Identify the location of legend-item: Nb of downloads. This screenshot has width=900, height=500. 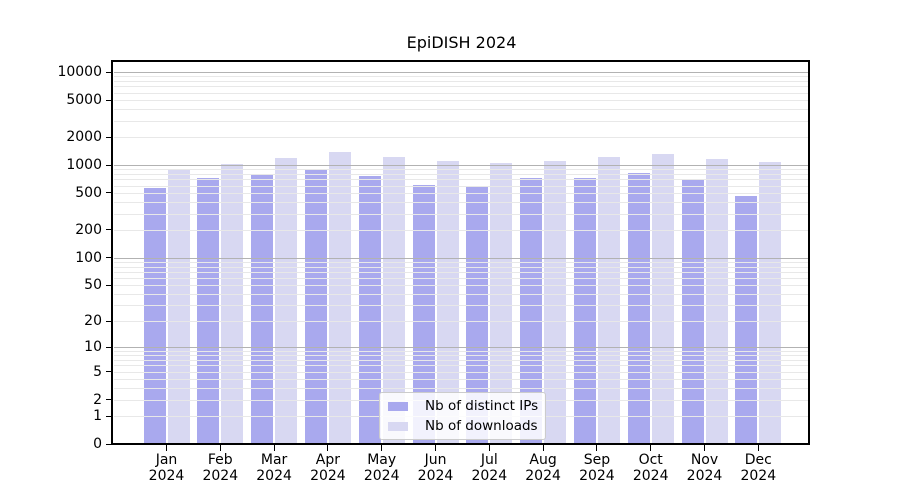
(463, 426).